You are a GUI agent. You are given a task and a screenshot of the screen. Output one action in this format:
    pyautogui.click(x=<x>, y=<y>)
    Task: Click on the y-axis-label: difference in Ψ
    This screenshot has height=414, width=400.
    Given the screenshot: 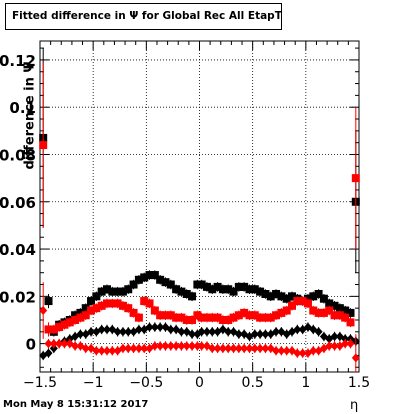 What is the action you would take?
    pyautogui.click(x=30, y=115)
    